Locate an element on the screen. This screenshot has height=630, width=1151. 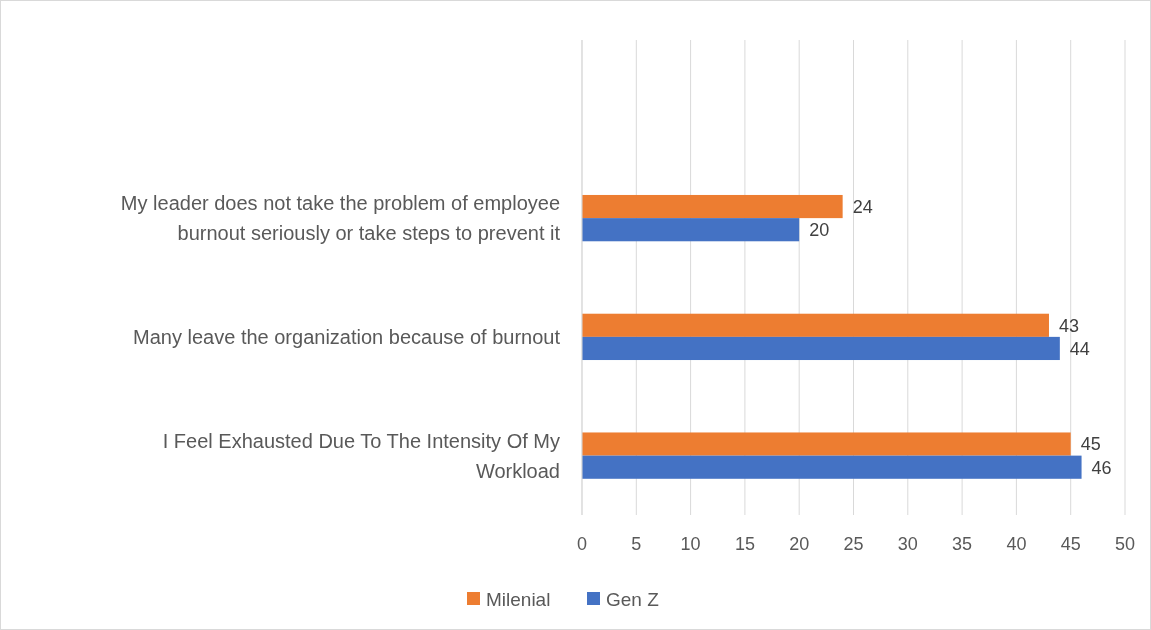
x-tick-label: 10 is located at coordinates (690, 544).